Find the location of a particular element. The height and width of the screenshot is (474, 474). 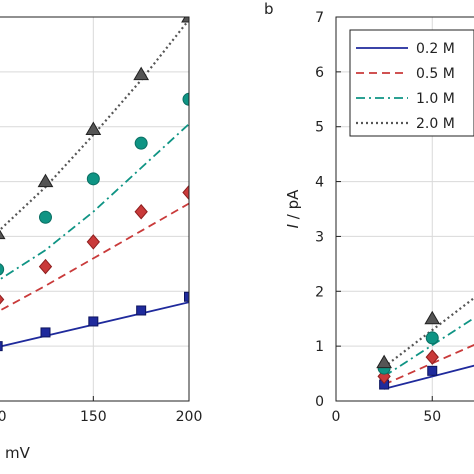

legend-label-s02: 0.2 M is located at coordinates (435, 49).